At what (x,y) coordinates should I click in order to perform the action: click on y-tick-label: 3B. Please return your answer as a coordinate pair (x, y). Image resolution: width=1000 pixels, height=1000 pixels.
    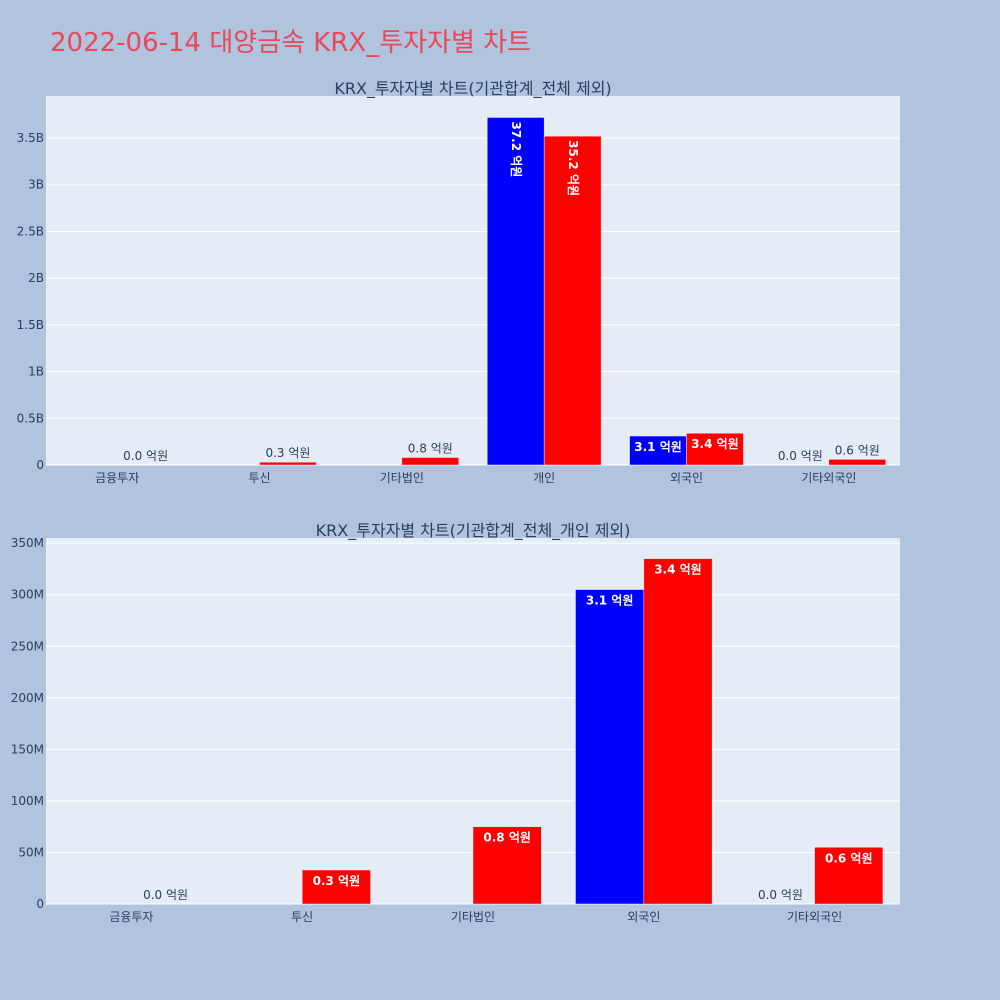
    Looking at the image, I should click on (36, 185).